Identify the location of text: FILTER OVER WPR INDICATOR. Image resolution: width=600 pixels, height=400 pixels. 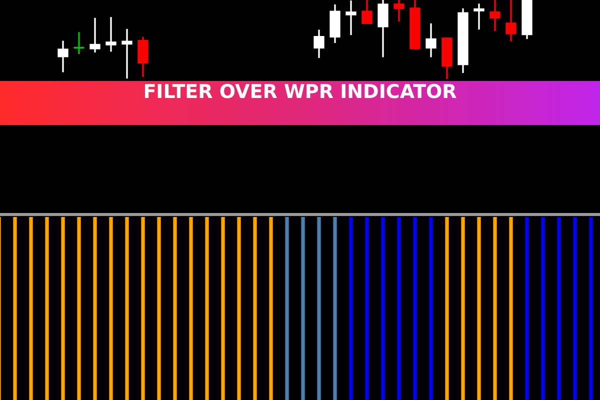
(300, 103).